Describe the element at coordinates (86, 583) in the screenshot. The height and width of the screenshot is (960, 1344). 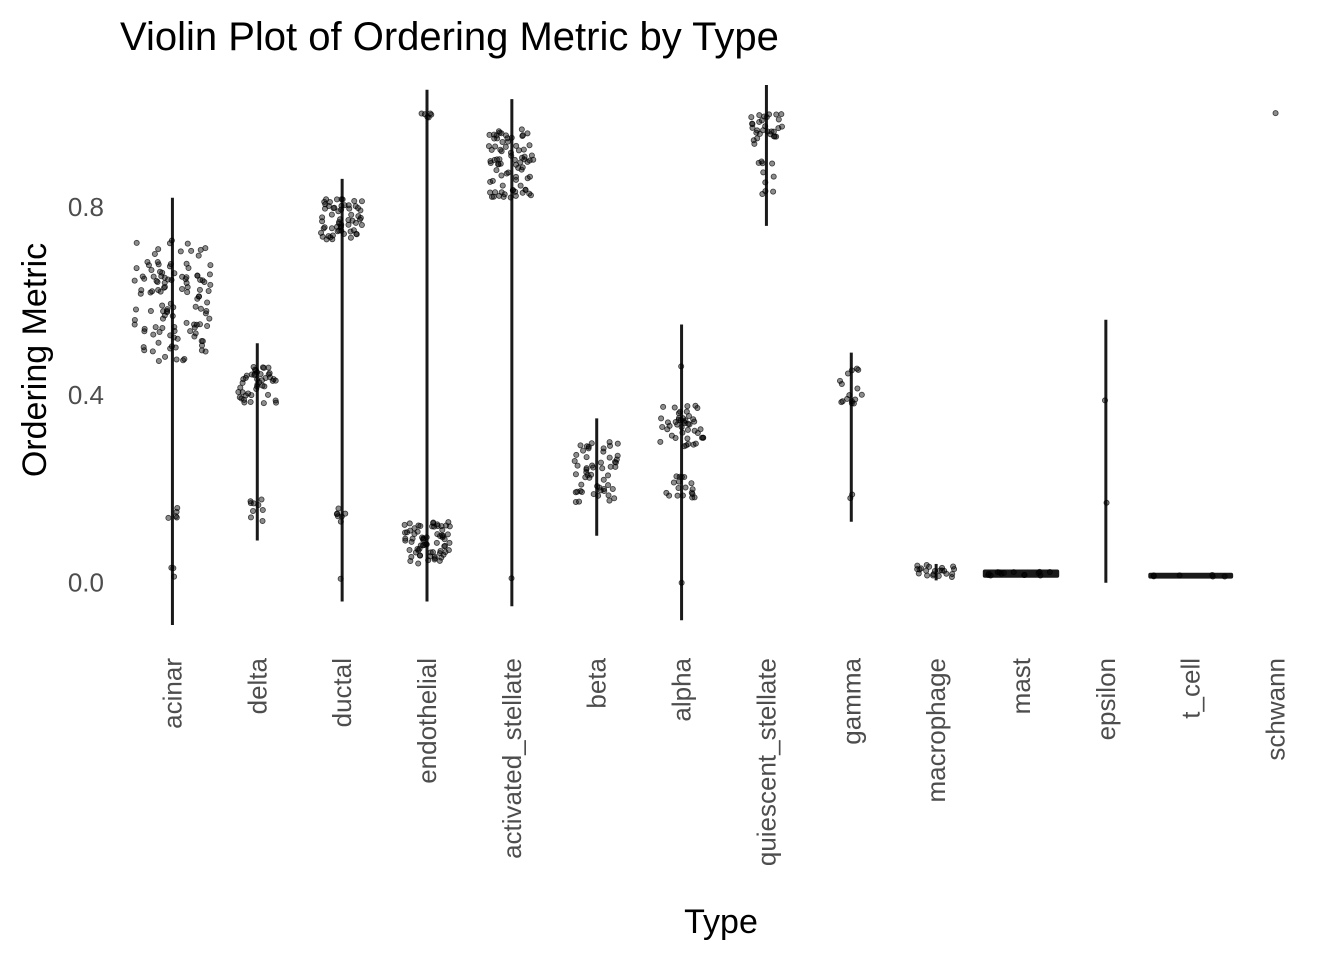
I see `y-tick-label: 0.0` at that location.